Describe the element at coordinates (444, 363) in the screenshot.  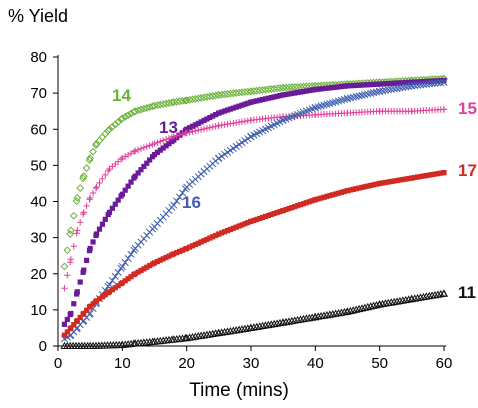
I see `x-tick-label: 60` at that location.